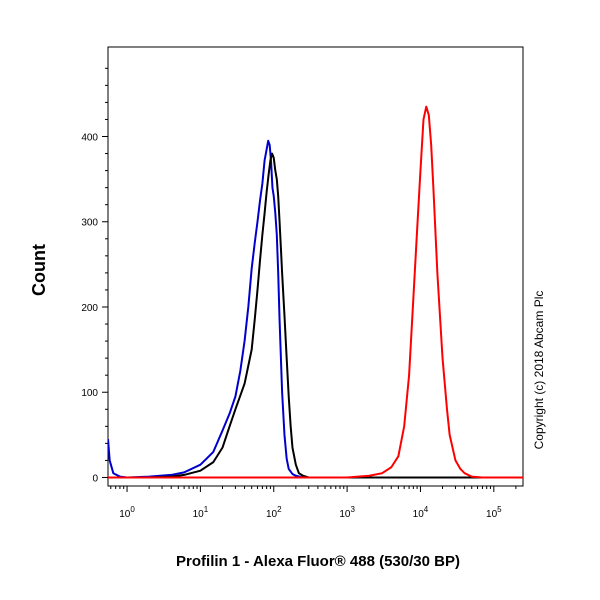  Describe the element at coordinates (539, 370) in the screenshot. I see `copyright-annotation: Copyright (c) 2018 Abcam Plc` at that location.